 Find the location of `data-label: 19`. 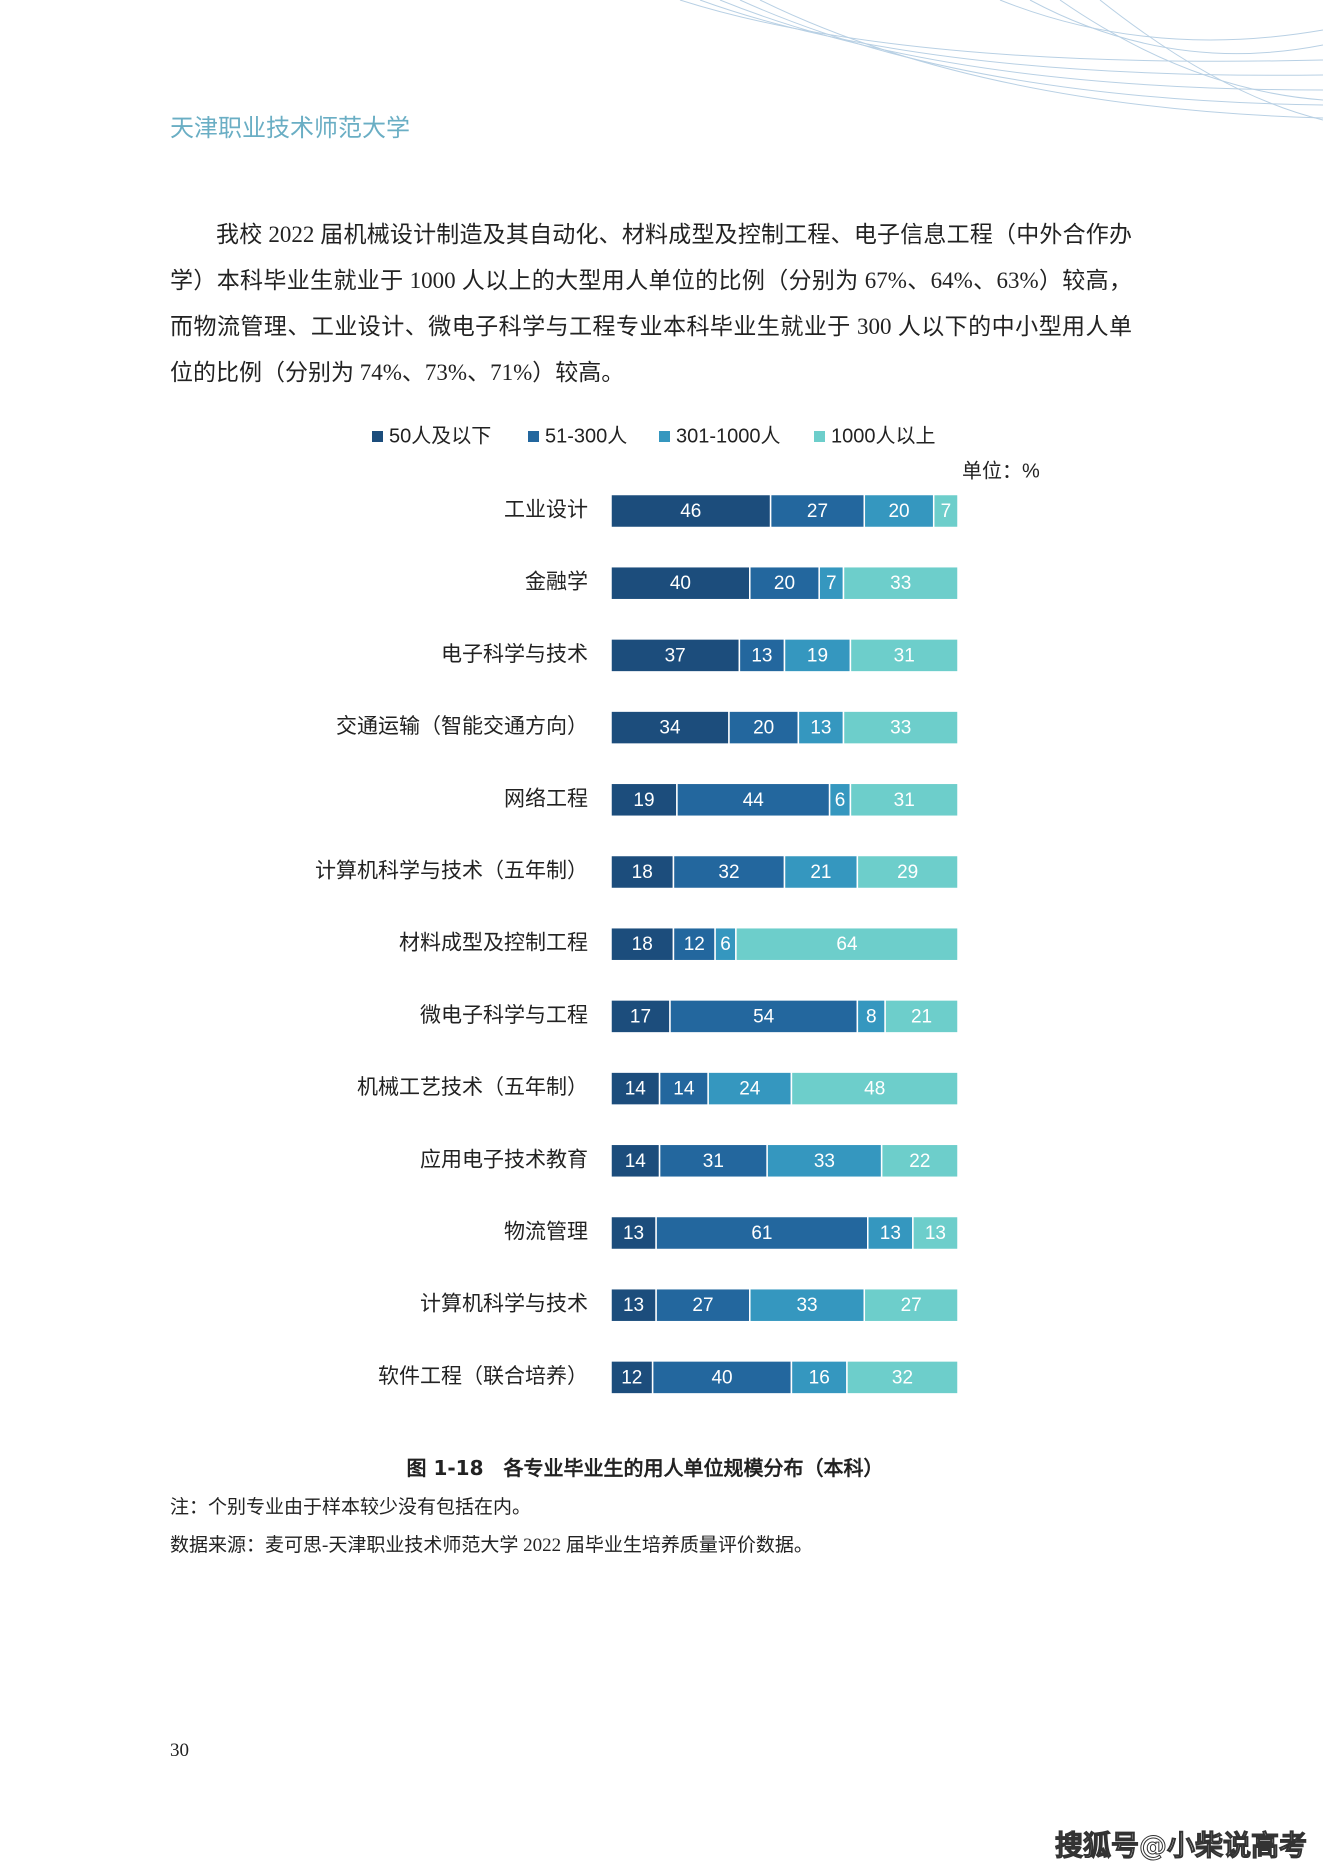

data-label: 19 is located at coordinates (643, 800).